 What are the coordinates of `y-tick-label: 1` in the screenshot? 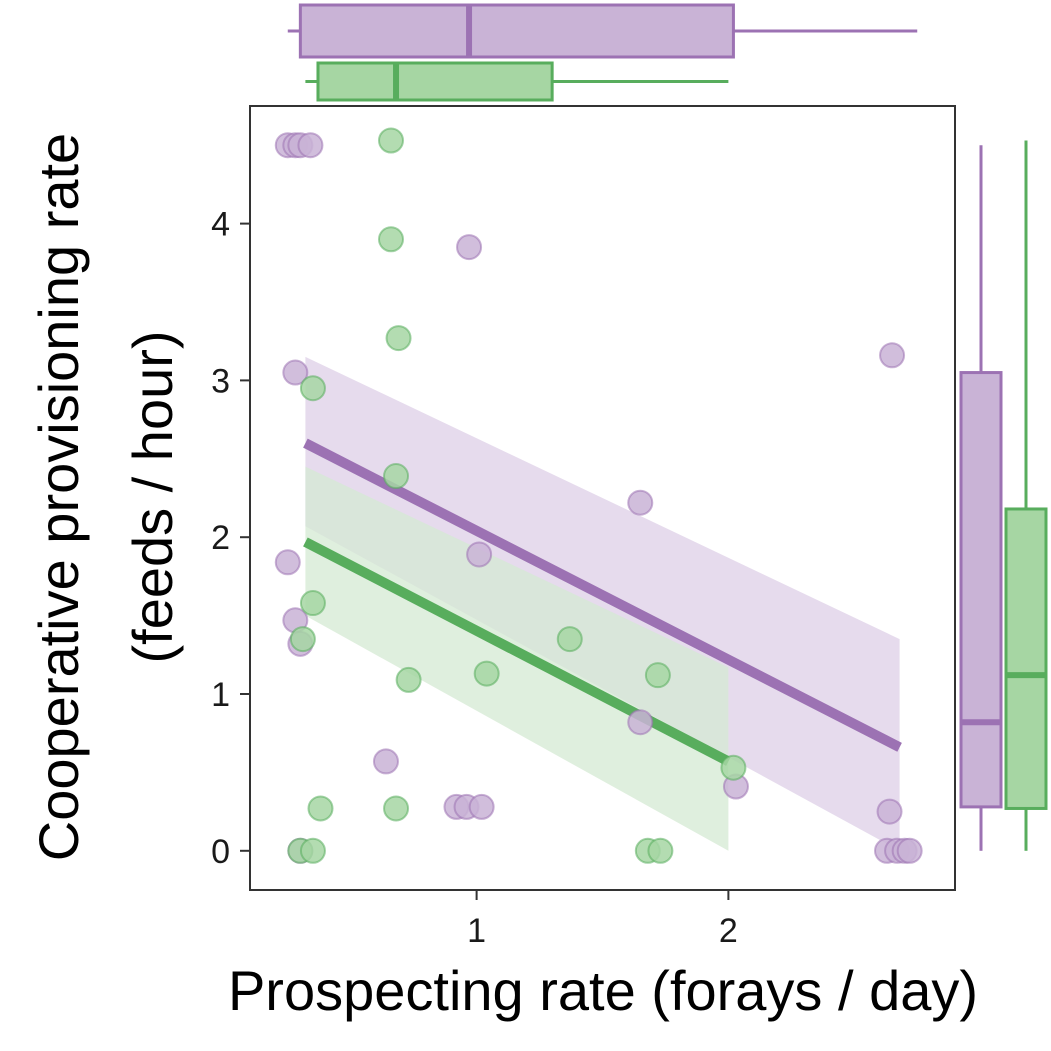 It's located at (220, 695).